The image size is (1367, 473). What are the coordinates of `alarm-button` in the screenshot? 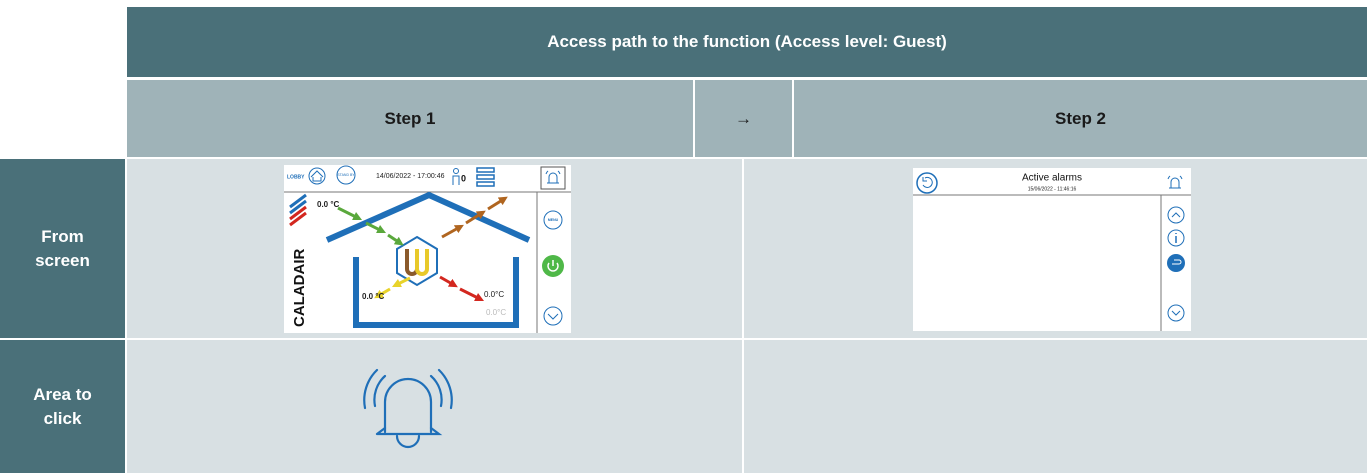 It's located at (553, 178).